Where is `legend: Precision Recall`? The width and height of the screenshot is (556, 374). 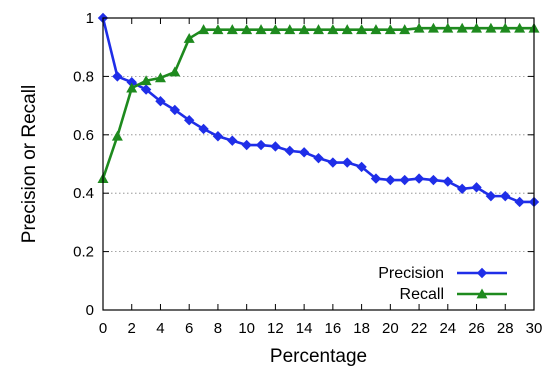
legend: Precision Recall is located at coordinates (442, 284).